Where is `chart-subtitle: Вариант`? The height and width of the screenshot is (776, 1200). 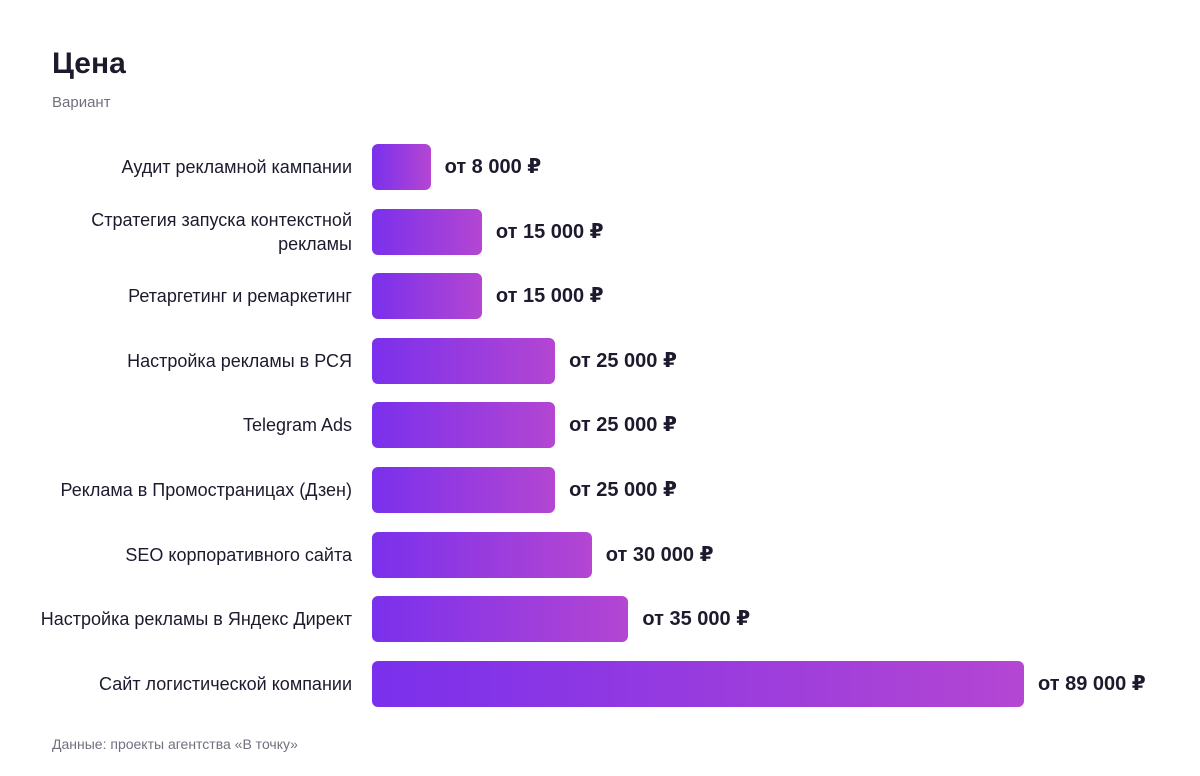
chart-subtitle: Вариант is located at coordinates (81, 102).